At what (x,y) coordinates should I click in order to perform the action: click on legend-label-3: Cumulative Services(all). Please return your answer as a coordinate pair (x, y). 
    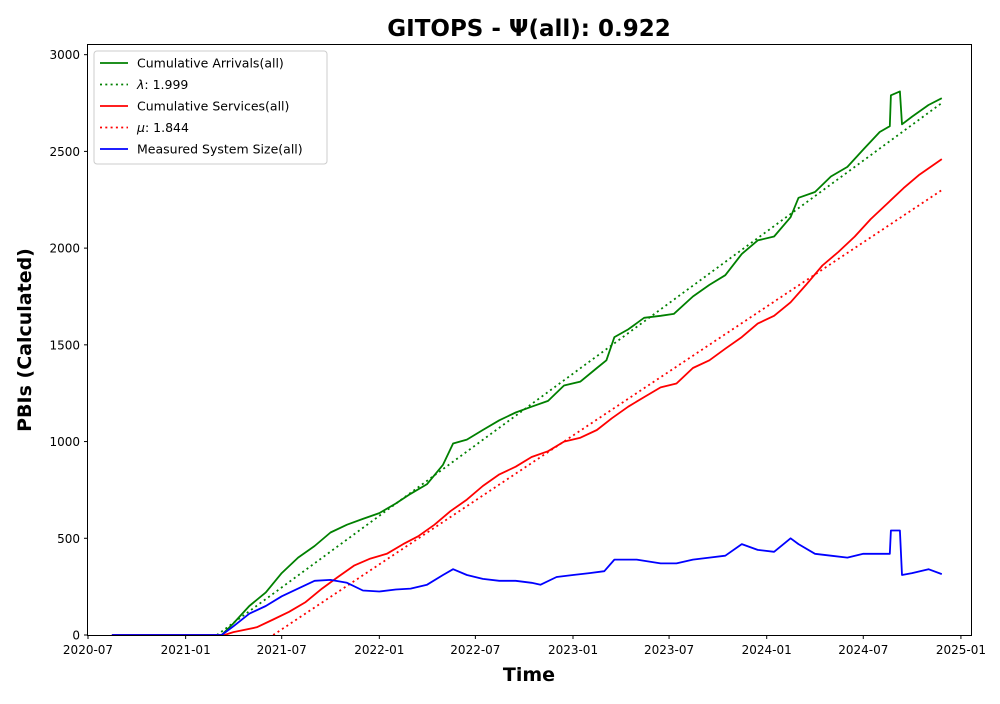
    Looking at the image, I should click on (213, 106).